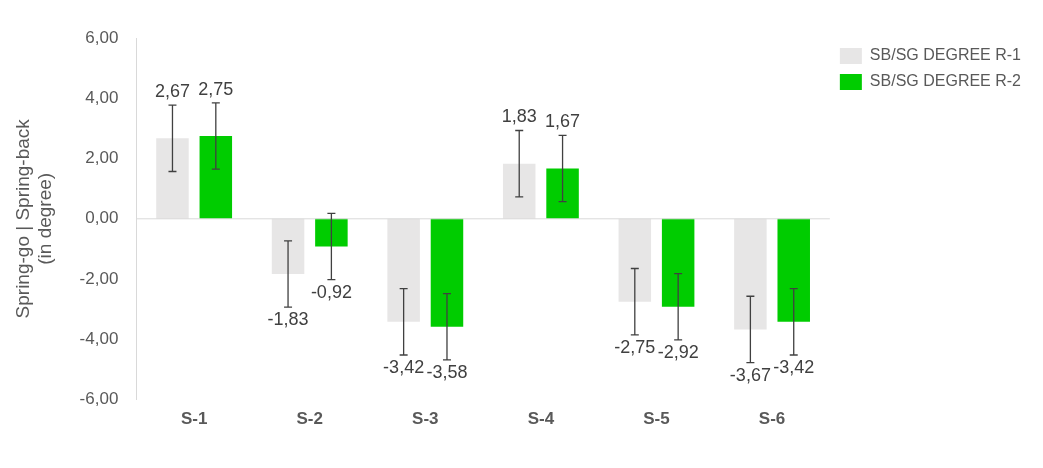 The height and width of the screenshot is (468, 1043). I want to click on y-tick-label: 2,00, so click(102, 158).